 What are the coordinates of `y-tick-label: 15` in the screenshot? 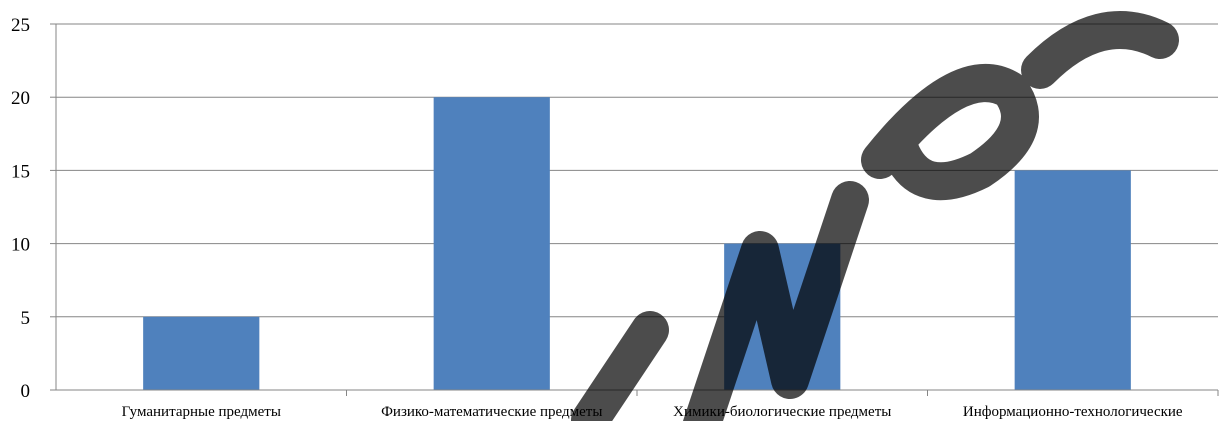 It's located at (20, 171).